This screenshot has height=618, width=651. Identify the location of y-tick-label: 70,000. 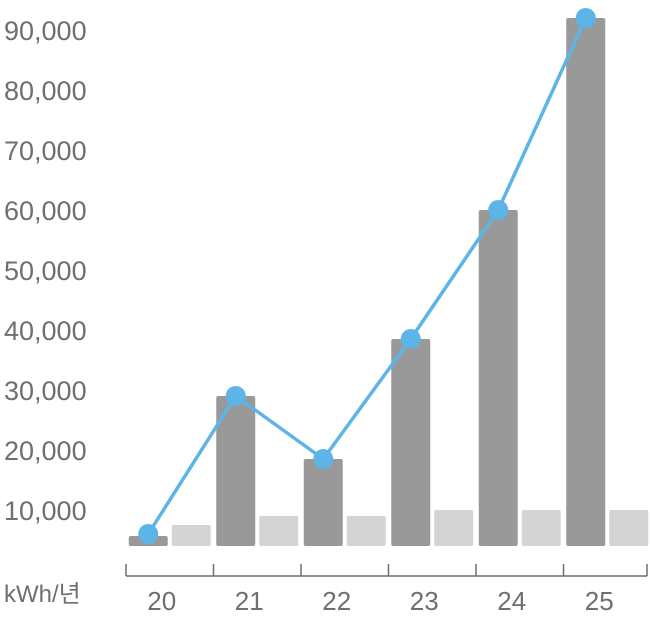
(45, 151).